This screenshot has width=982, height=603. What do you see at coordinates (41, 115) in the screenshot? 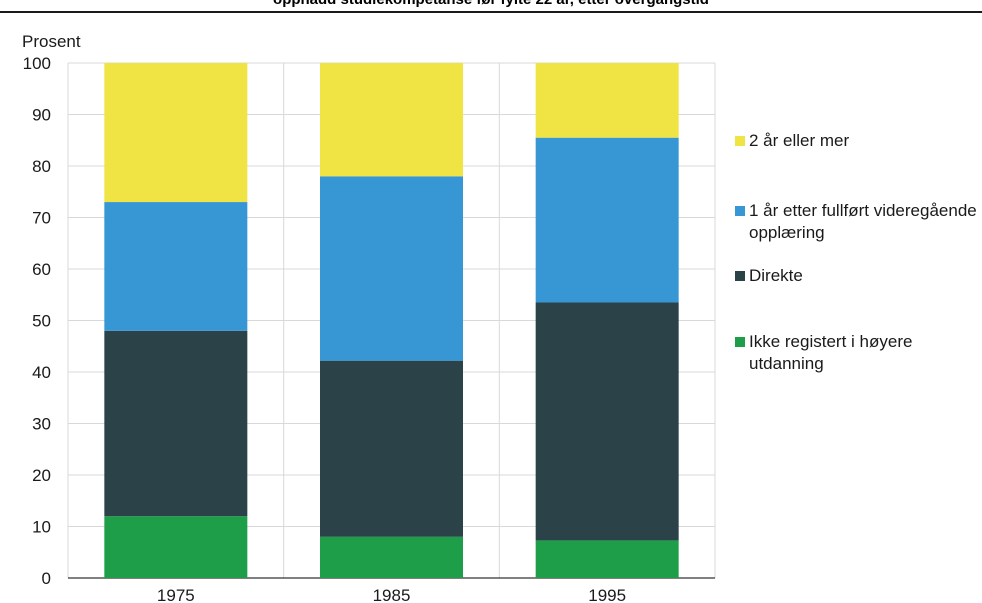
I see `y-tick-label: 90` at bounding box center [41, 115].